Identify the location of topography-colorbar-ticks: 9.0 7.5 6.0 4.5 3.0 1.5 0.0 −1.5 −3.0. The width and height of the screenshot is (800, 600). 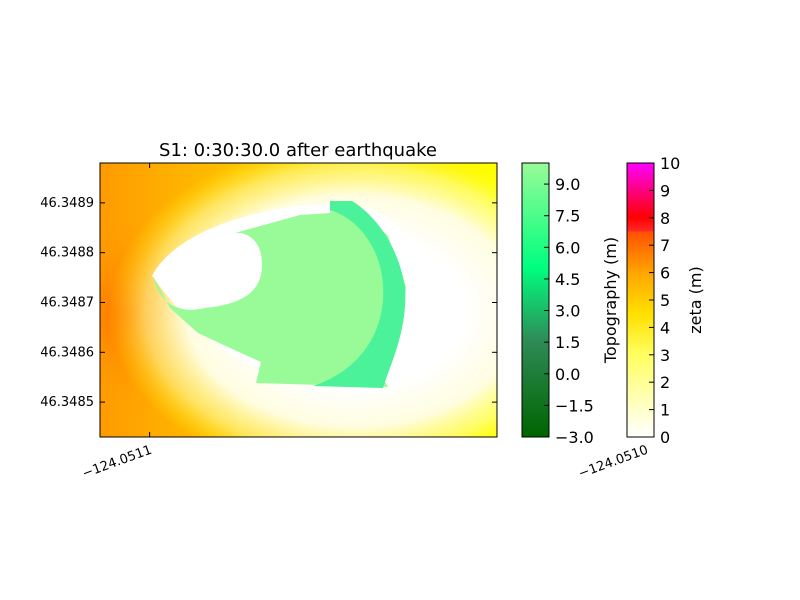
(569, 311).